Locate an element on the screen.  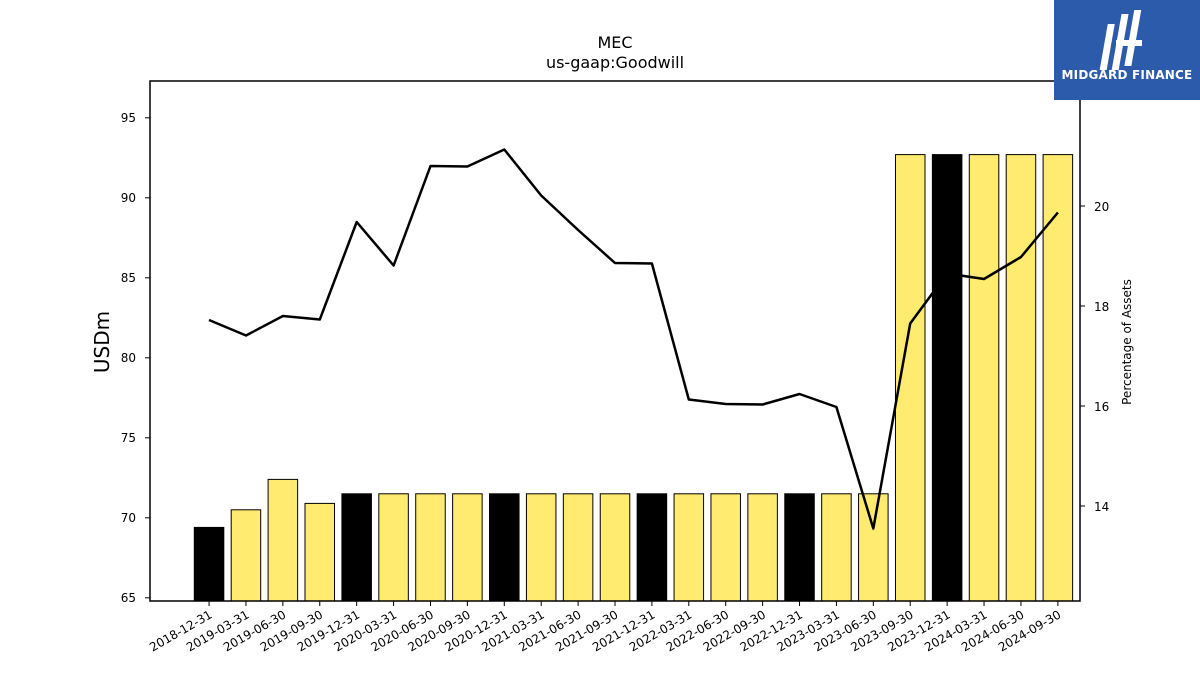
y2-axis-label: Percentage of Assets is located at coordinates (1127, 342).